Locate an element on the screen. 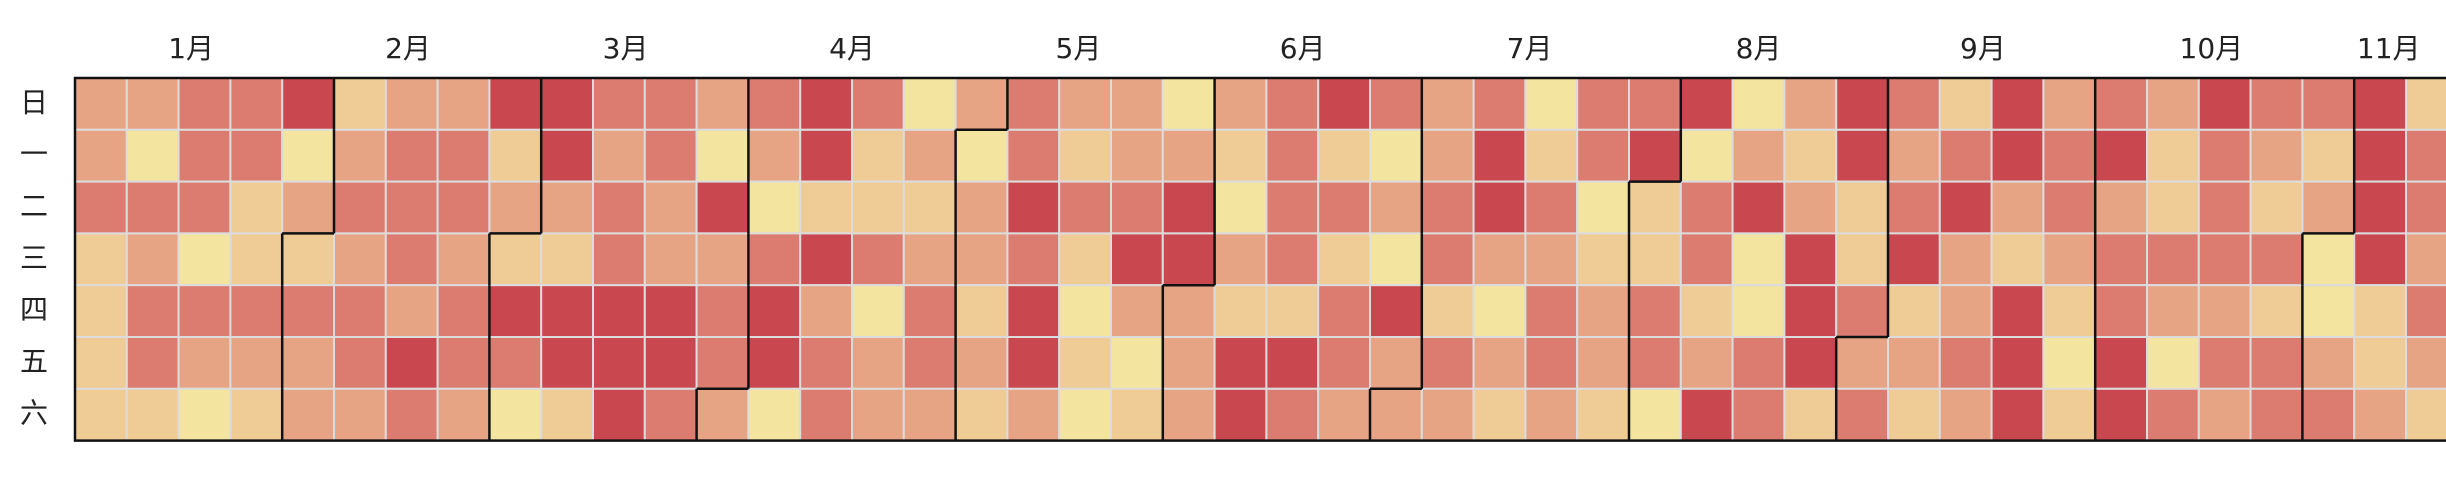  weekday-label: 三 is located at coordinates (34, 257).